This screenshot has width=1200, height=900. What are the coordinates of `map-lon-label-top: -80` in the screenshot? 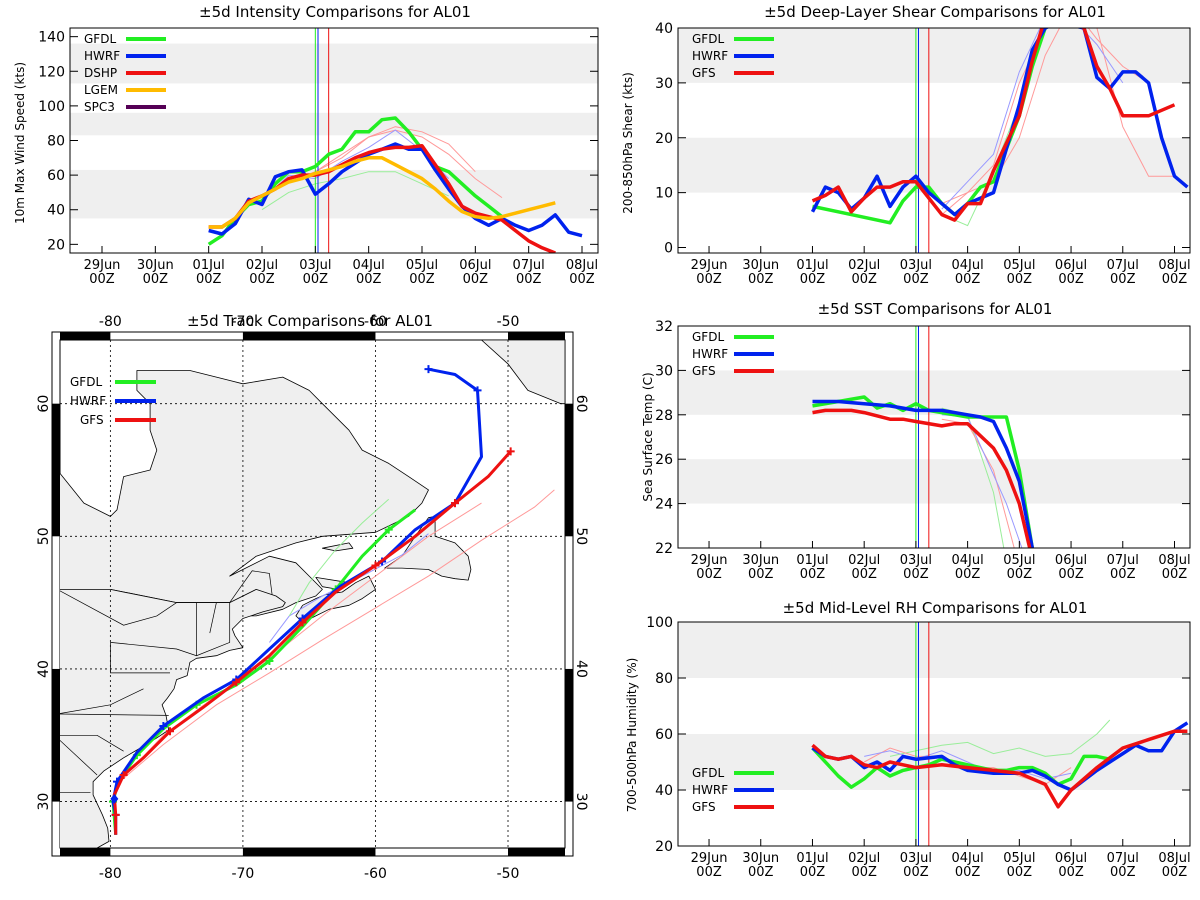 It's located at (110, 322).